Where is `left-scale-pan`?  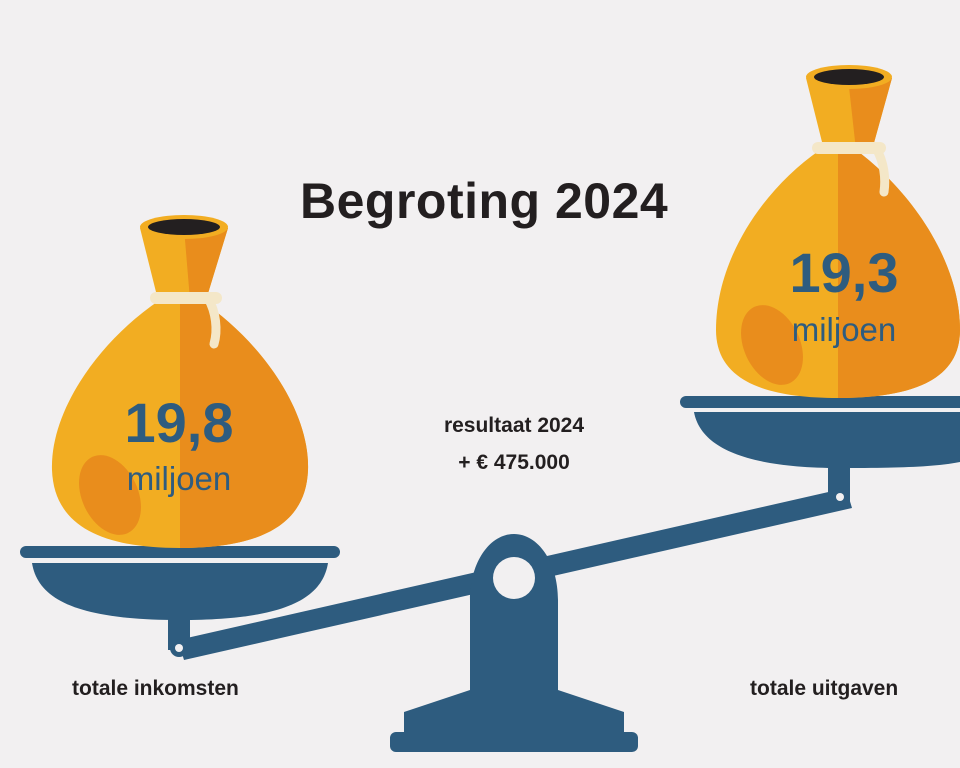 left-scale-pan is located at coordinates (180, 601).